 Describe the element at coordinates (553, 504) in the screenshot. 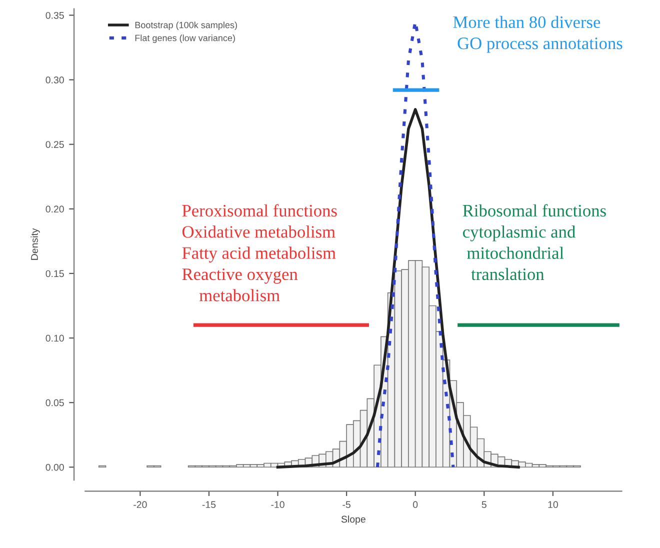

I see `x-tick-label: 10` at that location.